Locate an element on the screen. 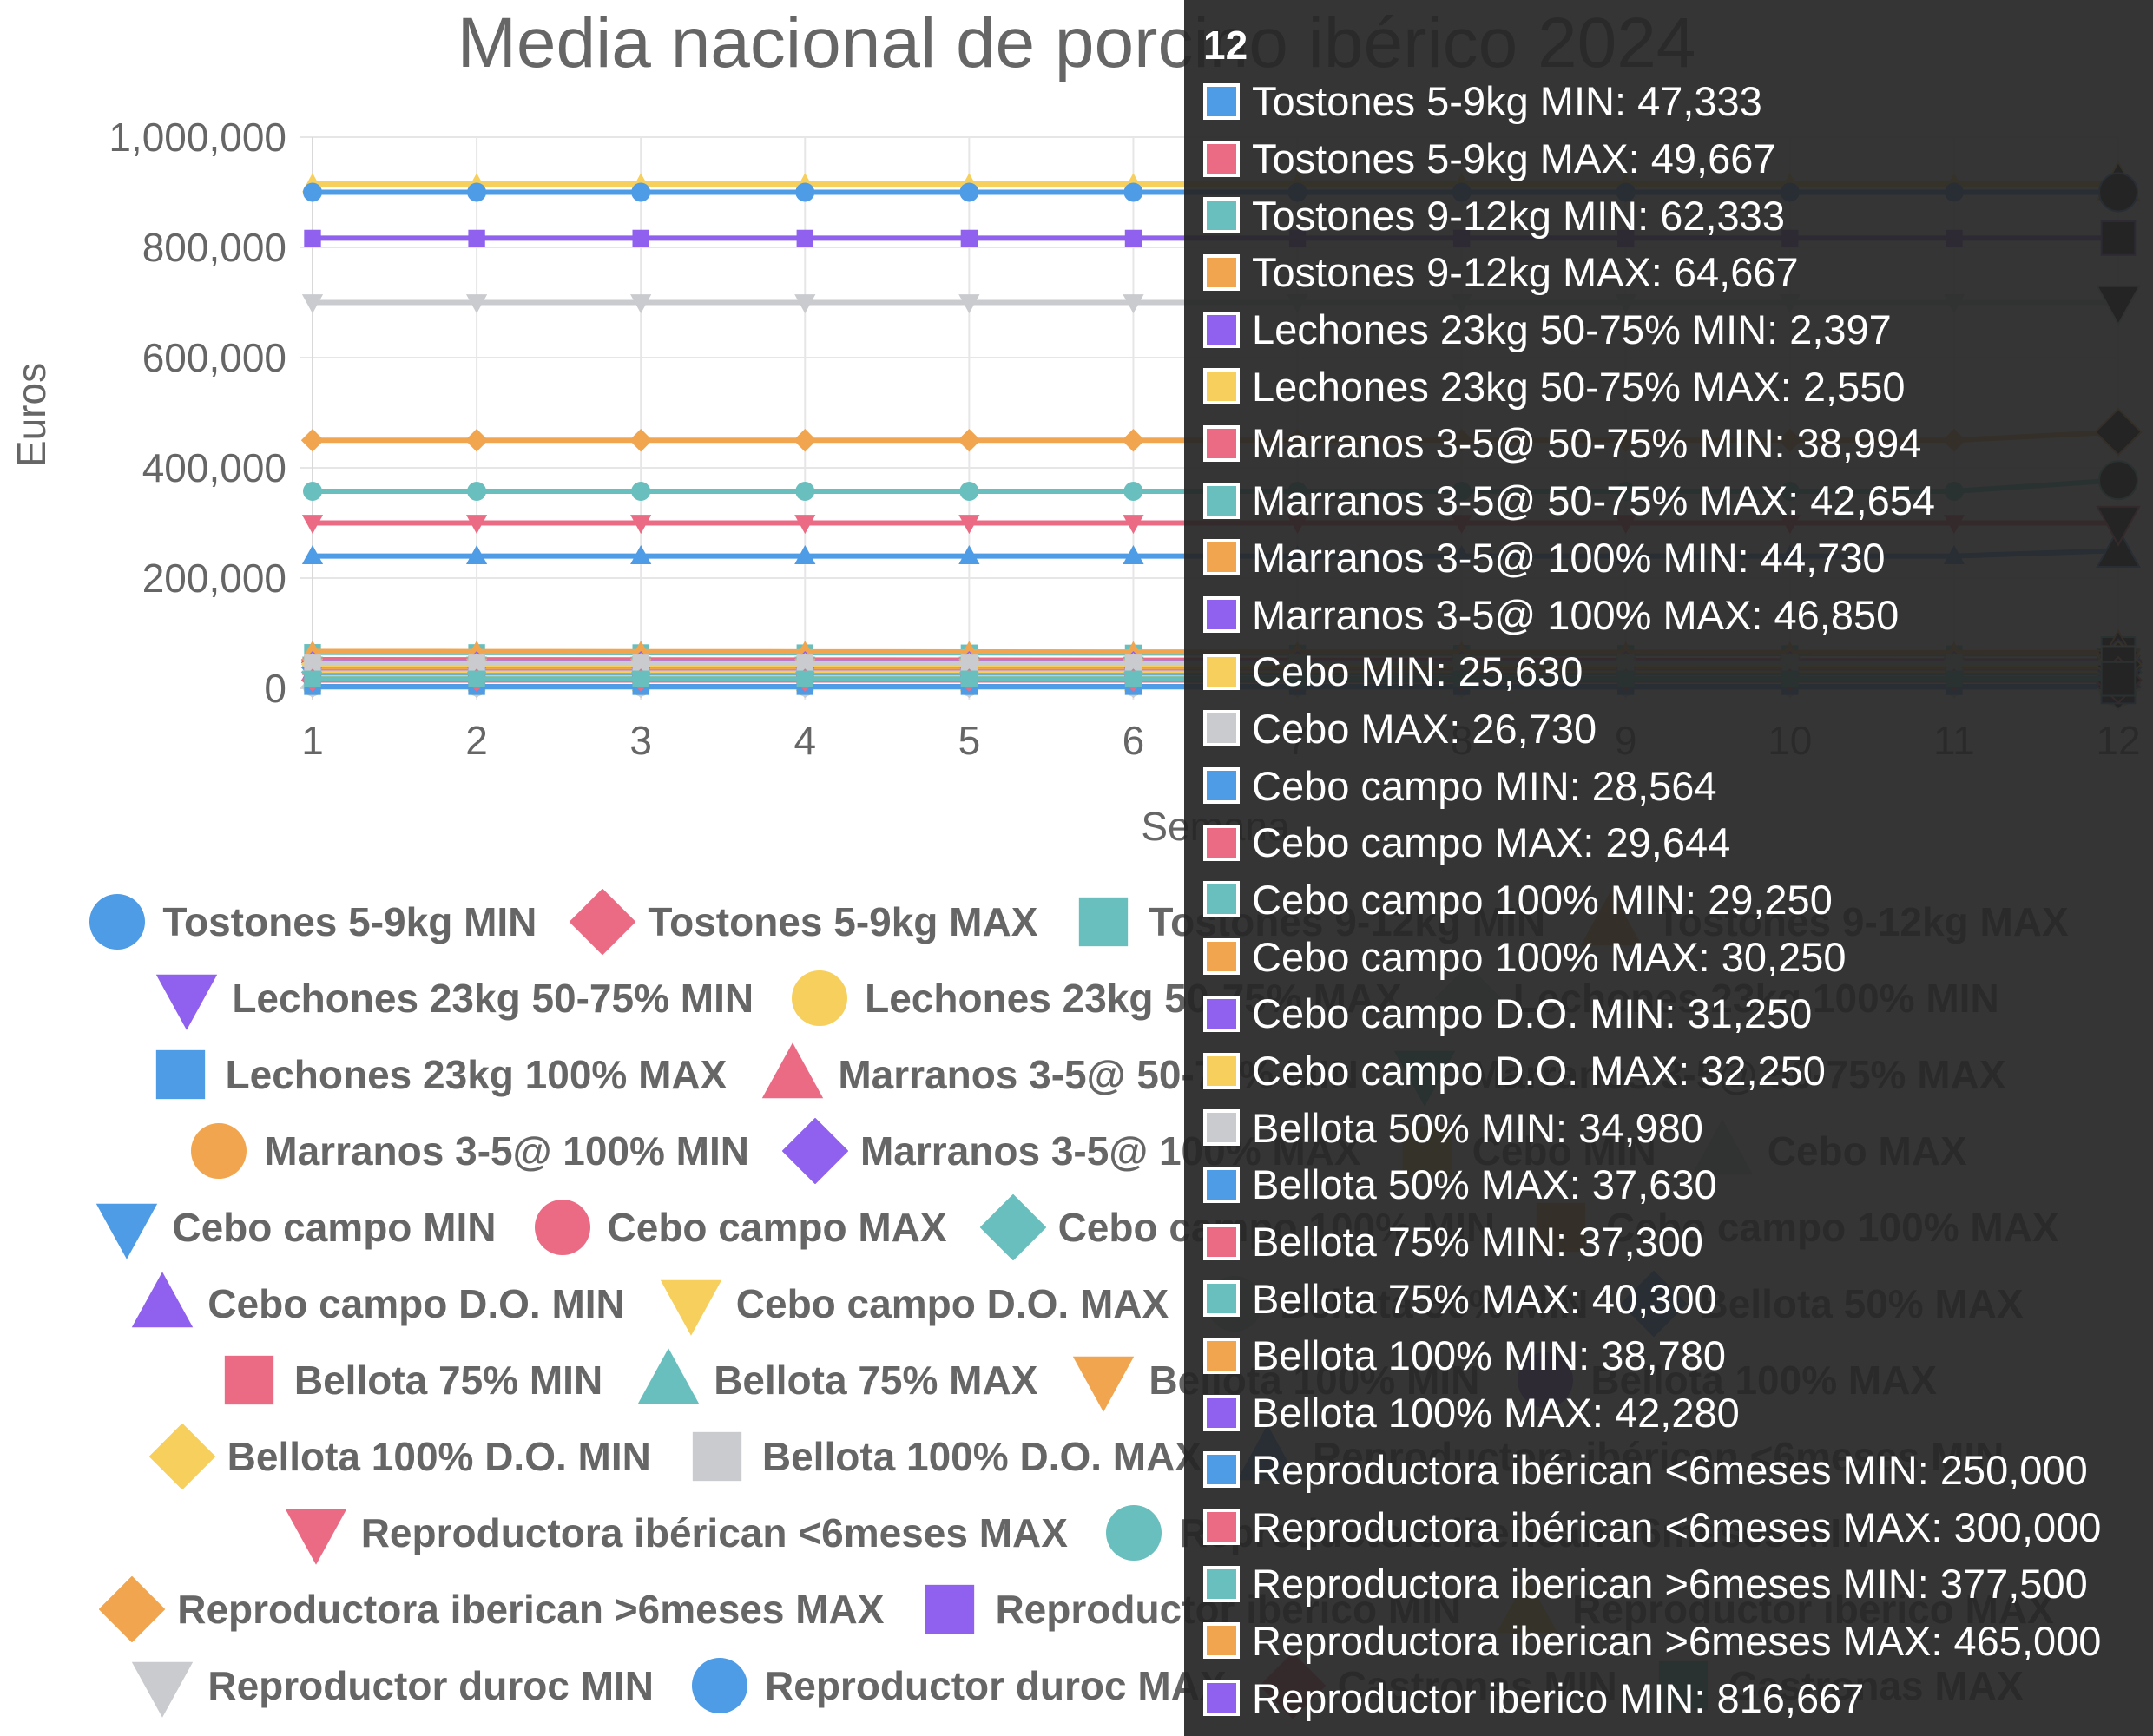  tooltip-row: Cebo campo 100% MIN: 29,250 is located at coordinates (1670, 900).